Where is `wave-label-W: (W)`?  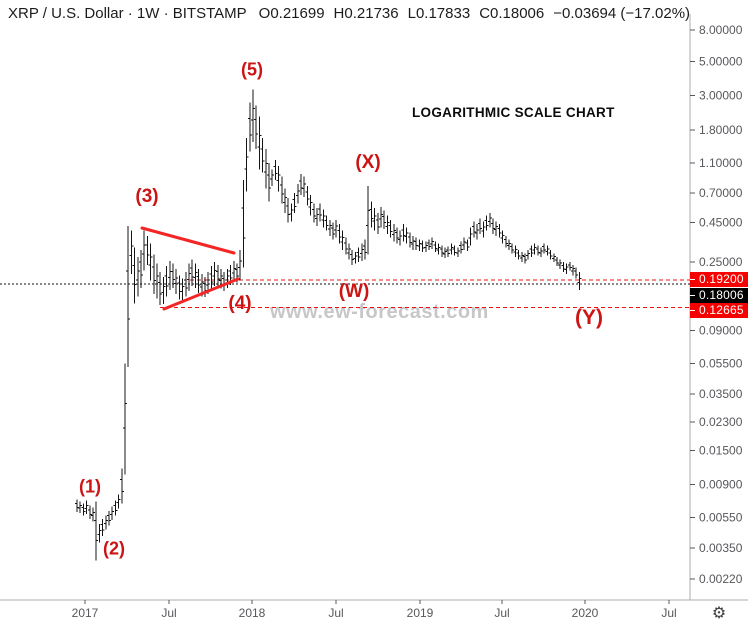 wave-label-W: (W) is located at coordinates (354, 291).